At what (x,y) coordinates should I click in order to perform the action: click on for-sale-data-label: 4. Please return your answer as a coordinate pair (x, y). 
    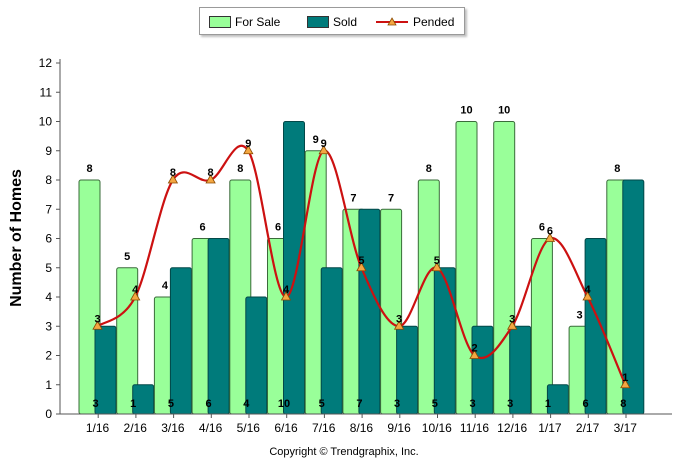
    Looking at the image, I should click on (165, 286).